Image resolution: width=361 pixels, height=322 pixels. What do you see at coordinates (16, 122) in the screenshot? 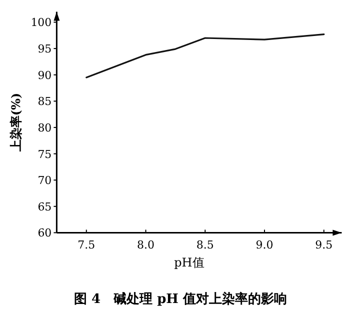
I see `y-axis-title: 上染率(%)` at bounding box center [16, 122].